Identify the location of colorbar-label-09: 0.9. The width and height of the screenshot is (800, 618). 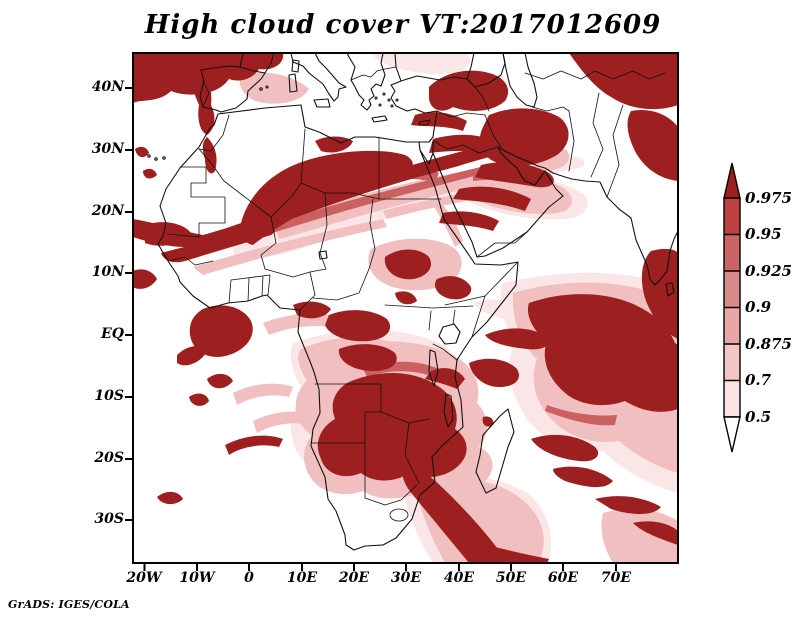
(758, 307).